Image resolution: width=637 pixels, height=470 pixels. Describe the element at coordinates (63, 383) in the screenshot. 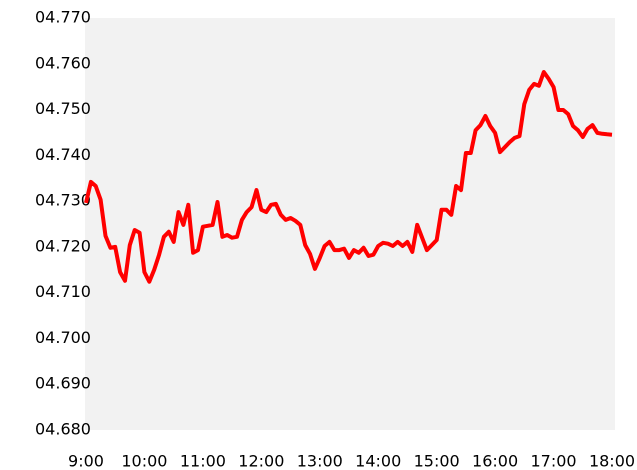

I see `y-tick-label: 04.690` at that location.